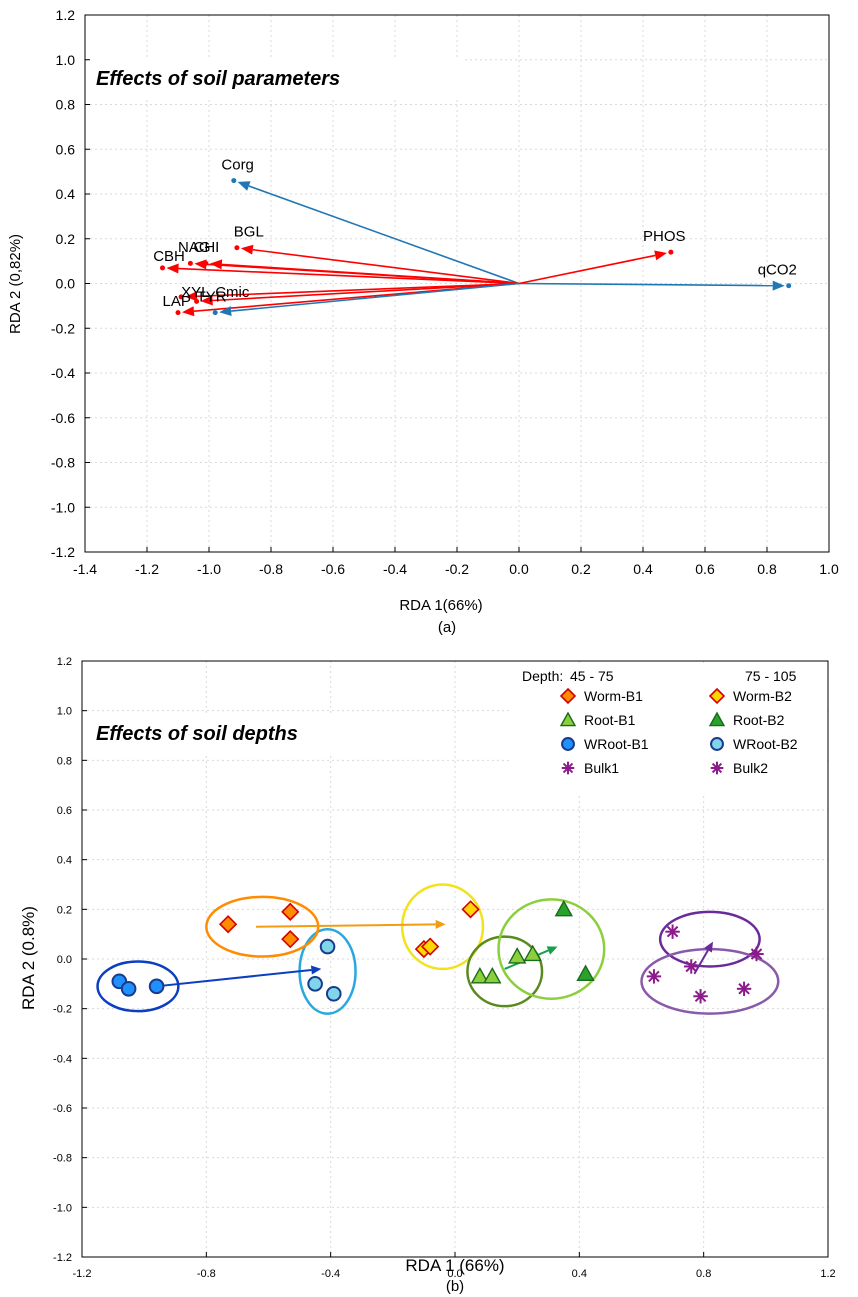  I want to click on x-tick-label: 0.8, so click(767, 569).